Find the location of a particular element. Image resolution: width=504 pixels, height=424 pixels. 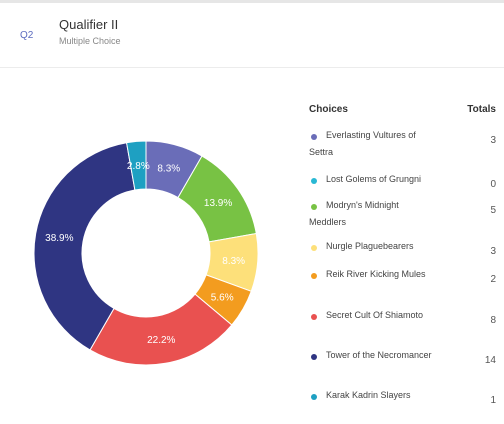

slice-percent-label: 38.9% is located at coordinates (59, 238).